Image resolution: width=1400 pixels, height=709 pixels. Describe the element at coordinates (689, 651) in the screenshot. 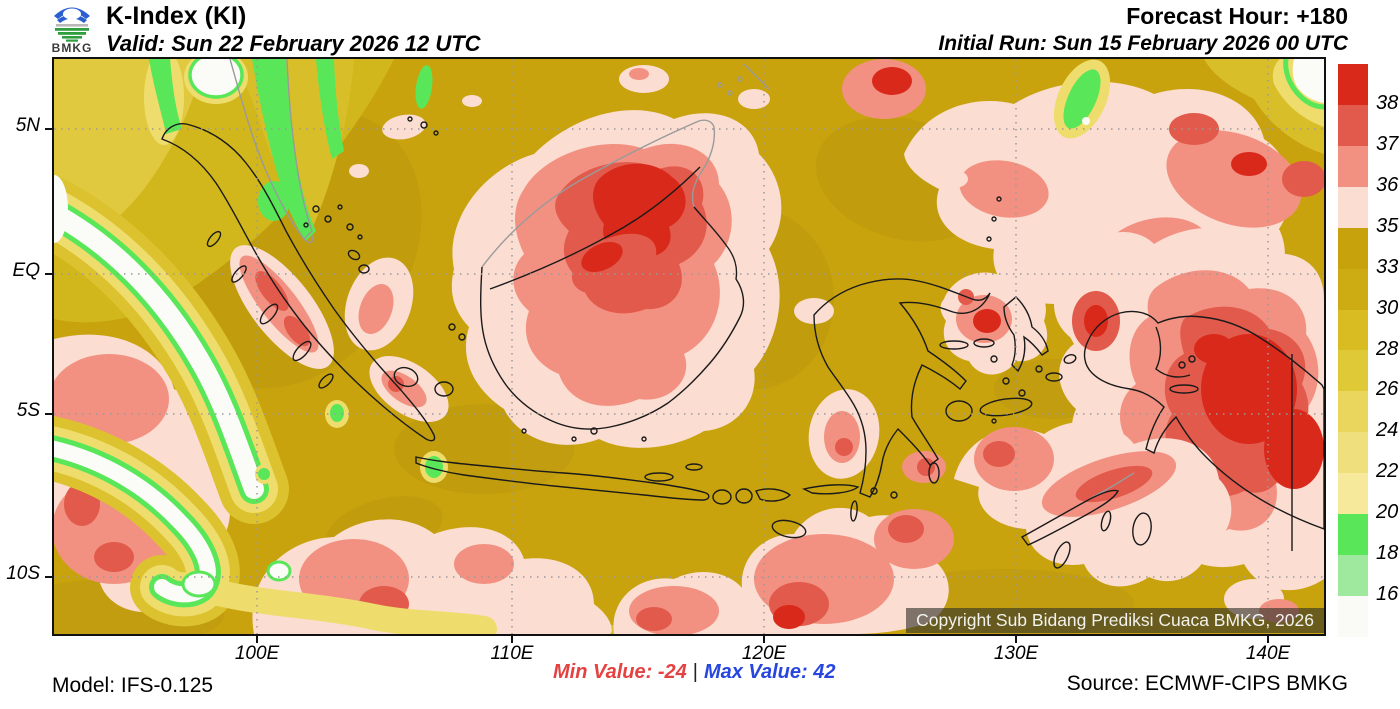

I see `x-axis: 100E 110E 120E 130E 140E` at that location.